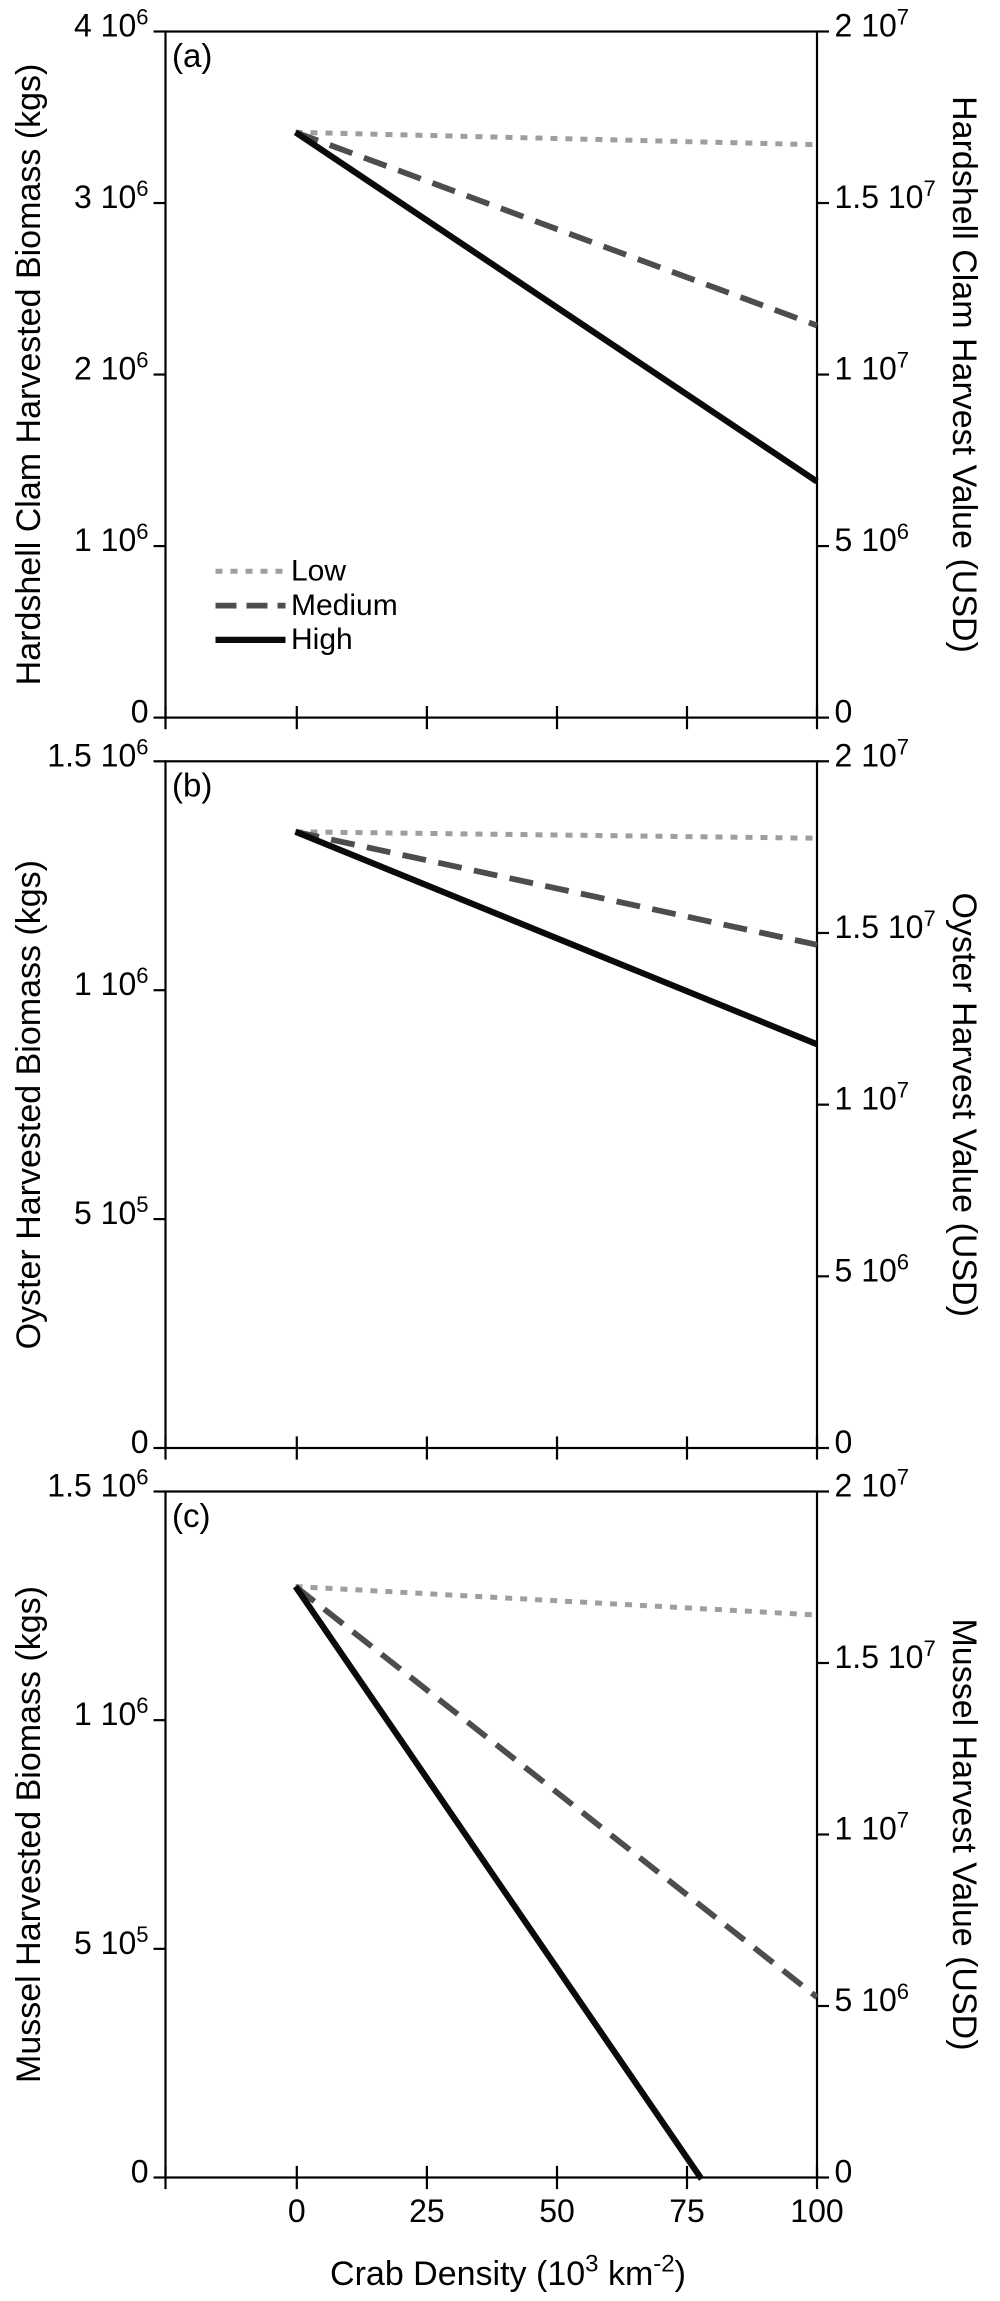 Image resolution: width=1000 pixels, height=2301 pixels. Describe the element at coordinates (192, 55) in the screenshot. I see `svg-text: (a)` at that location.